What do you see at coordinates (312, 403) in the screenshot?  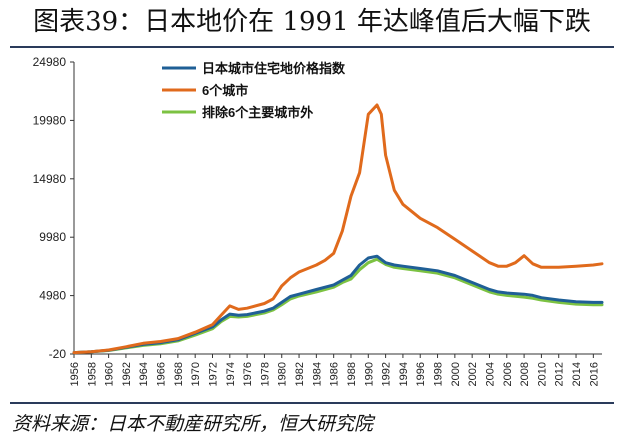 I see `source-divider` at bounding box center [312, 403].